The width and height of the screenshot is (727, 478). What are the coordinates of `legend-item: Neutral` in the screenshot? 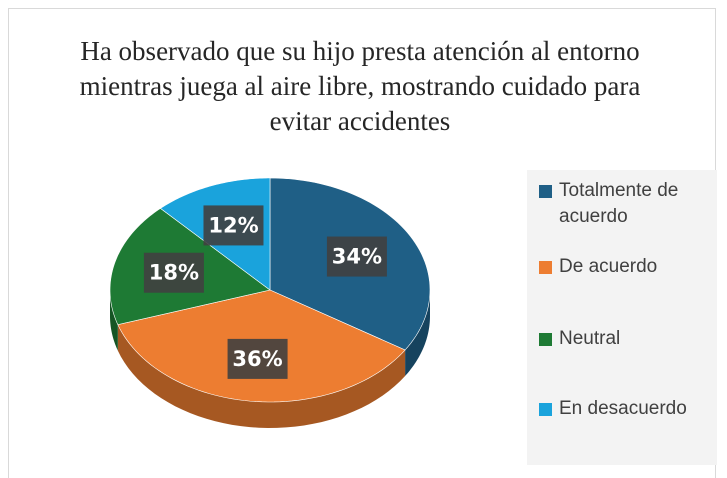 It's located at (624, 339).